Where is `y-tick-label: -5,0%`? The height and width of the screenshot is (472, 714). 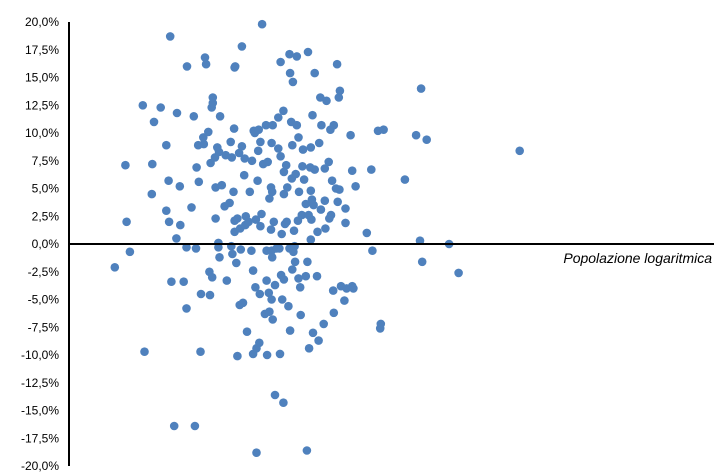 y-tick-label: -5,0% is located at coordinates (44, 300).